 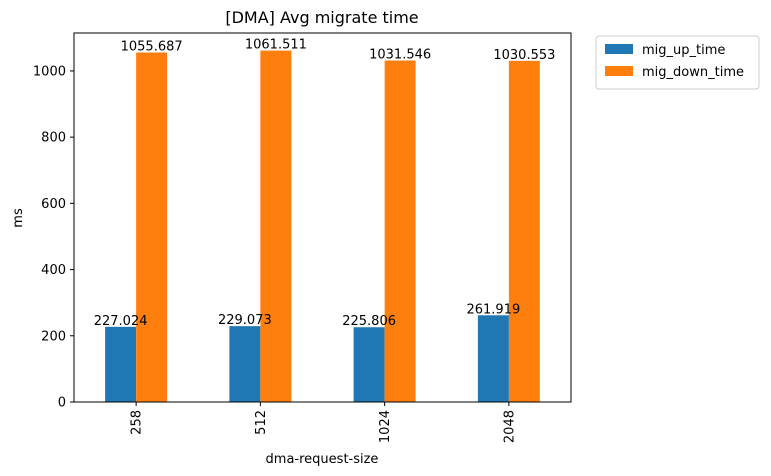 What do you see at coordinates (62, 403) in the screenshot?
I see `y-tick-label: 0` at bounding box center [62, 403].